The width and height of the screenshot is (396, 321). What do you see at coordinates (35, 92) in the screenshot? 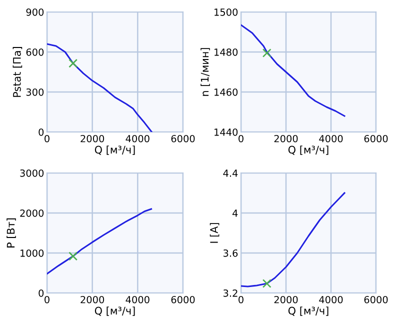
I see `y-tick-label: 300` at bounding box center [35, 92].